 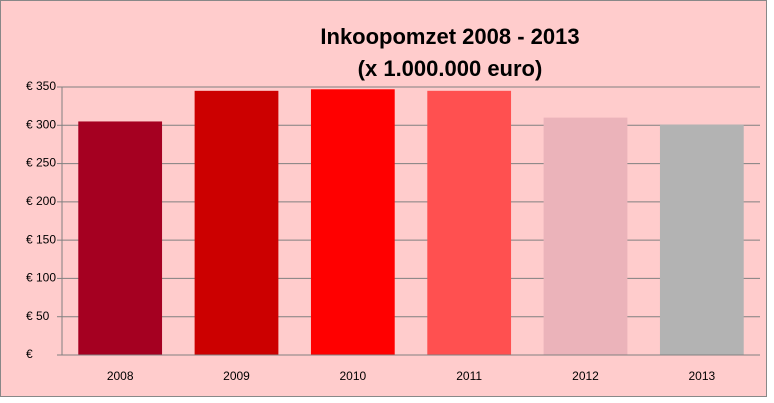 What do you see at coordinates (352, 376) in the screenshot?
I see `x-tick-label: 2010` at bounding box center [352, 376].